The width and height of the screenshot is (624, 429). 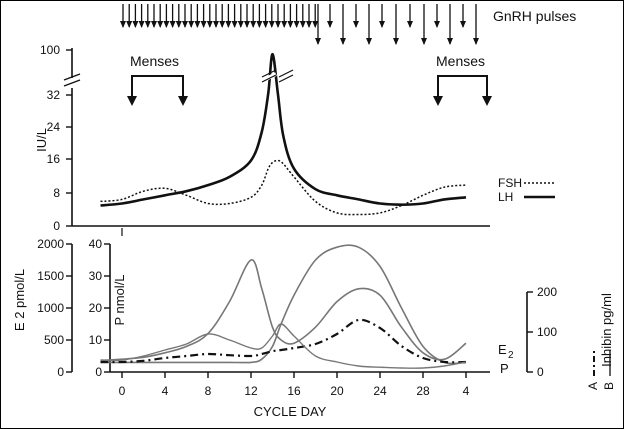 What do you see at coordinates (547, 332) in the screenshot?
I see `inhibin-y-tick-label: 100` at bounding box center [547, 332].